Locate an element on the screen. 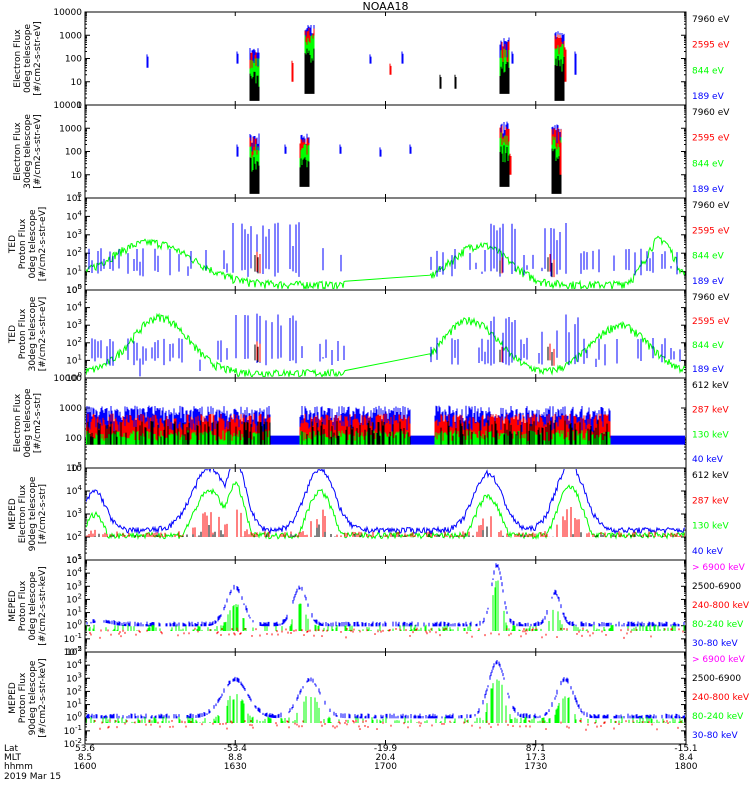  x-tick-hhmm: 1800 is located at coordinates (686, 767).